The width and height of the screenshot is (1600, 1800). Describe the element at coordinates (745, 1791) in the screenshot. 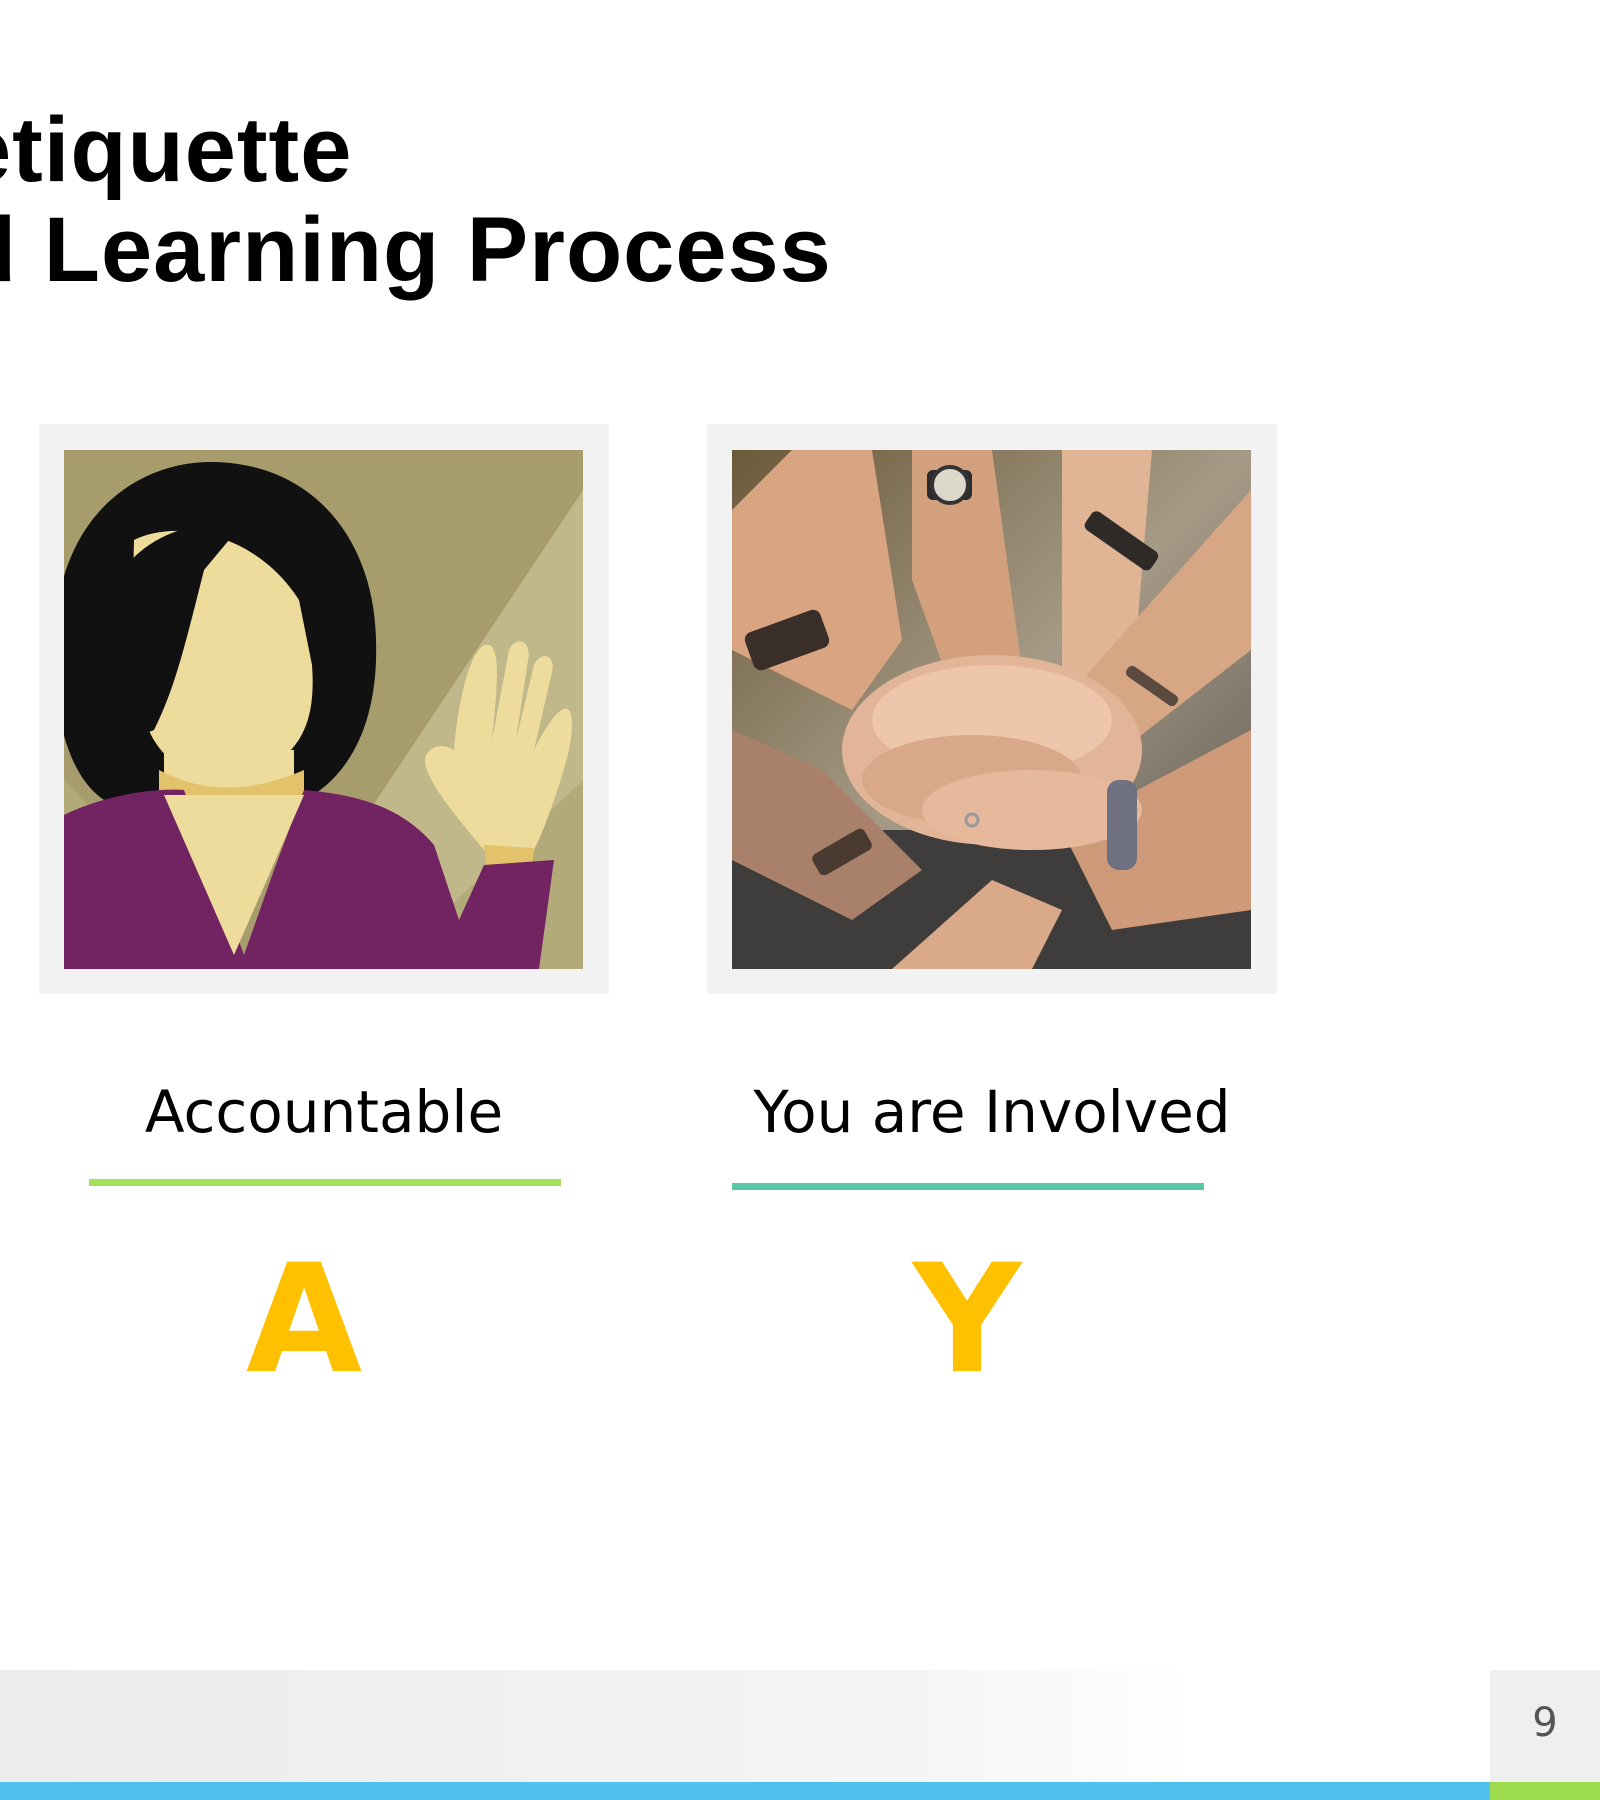

I see `footer-accent-blue` at that location.